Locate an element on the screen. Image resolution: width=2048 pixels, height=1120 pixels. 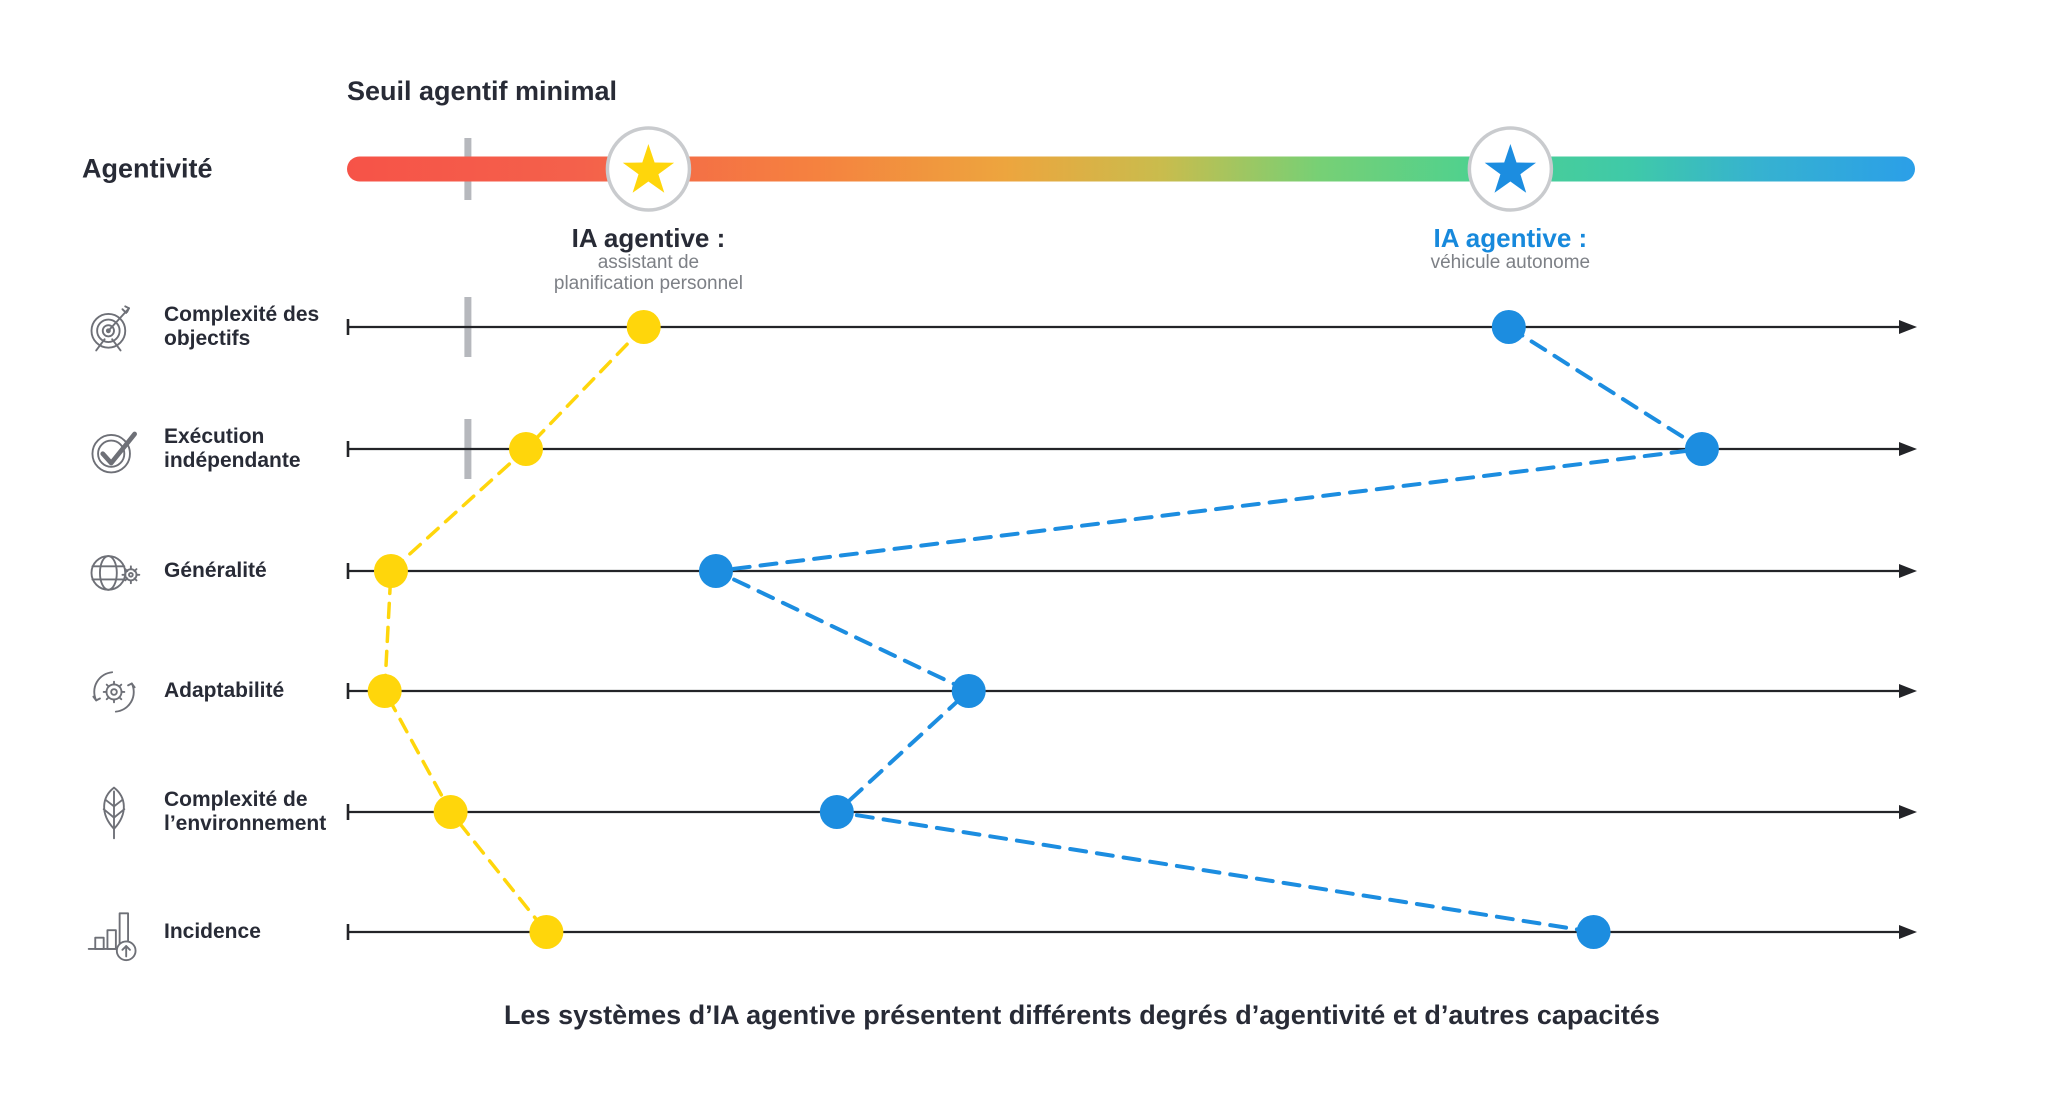
leaf-icon is located at coordinates (114, 812).